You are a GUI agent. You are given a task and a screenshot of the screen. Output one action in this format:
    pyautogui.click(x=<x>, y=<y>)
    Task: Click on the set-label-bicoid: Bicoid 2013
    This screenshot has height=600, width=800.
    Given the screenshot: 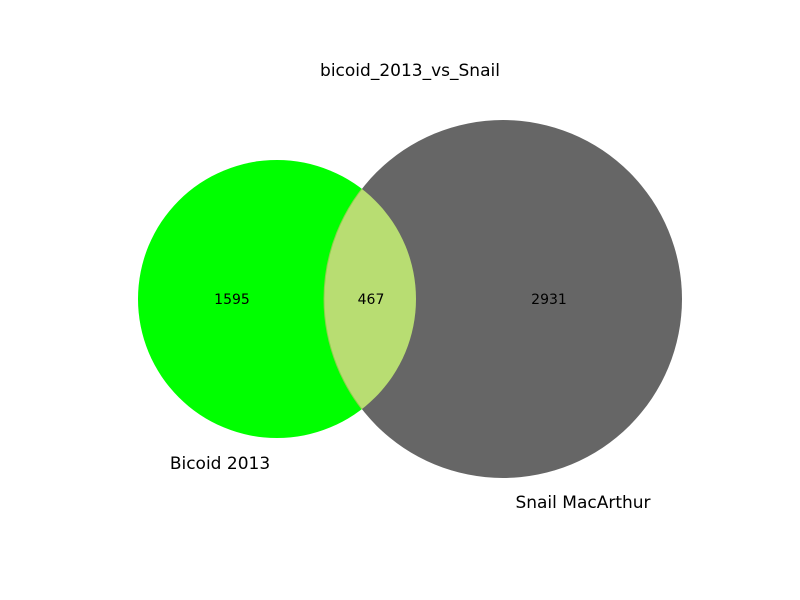 What is the action you would take?
    pyautogui.click(x=220, y=464)
    